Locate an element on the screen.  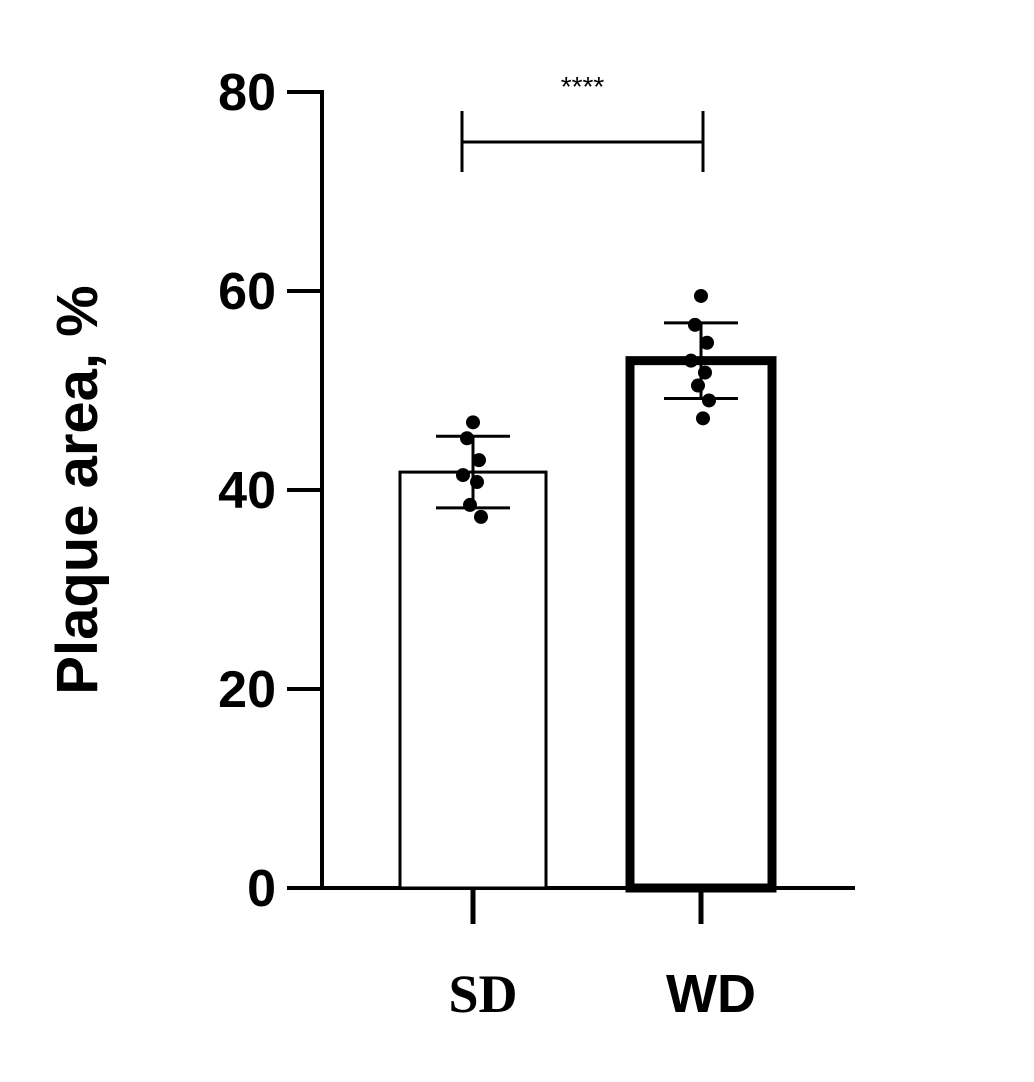
x-tick-labels: SD WD is located at coordinates (602, 994).